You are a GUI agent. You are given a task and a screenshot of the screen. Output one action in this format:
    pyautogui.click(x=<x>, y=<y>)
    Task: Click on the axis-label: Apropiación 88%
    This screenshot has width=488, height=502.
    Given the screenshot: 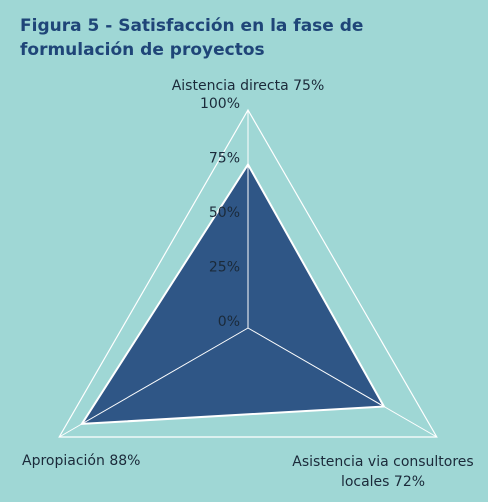 What is the action you would take?
    pyautogui.click(x=81, y=461)
    